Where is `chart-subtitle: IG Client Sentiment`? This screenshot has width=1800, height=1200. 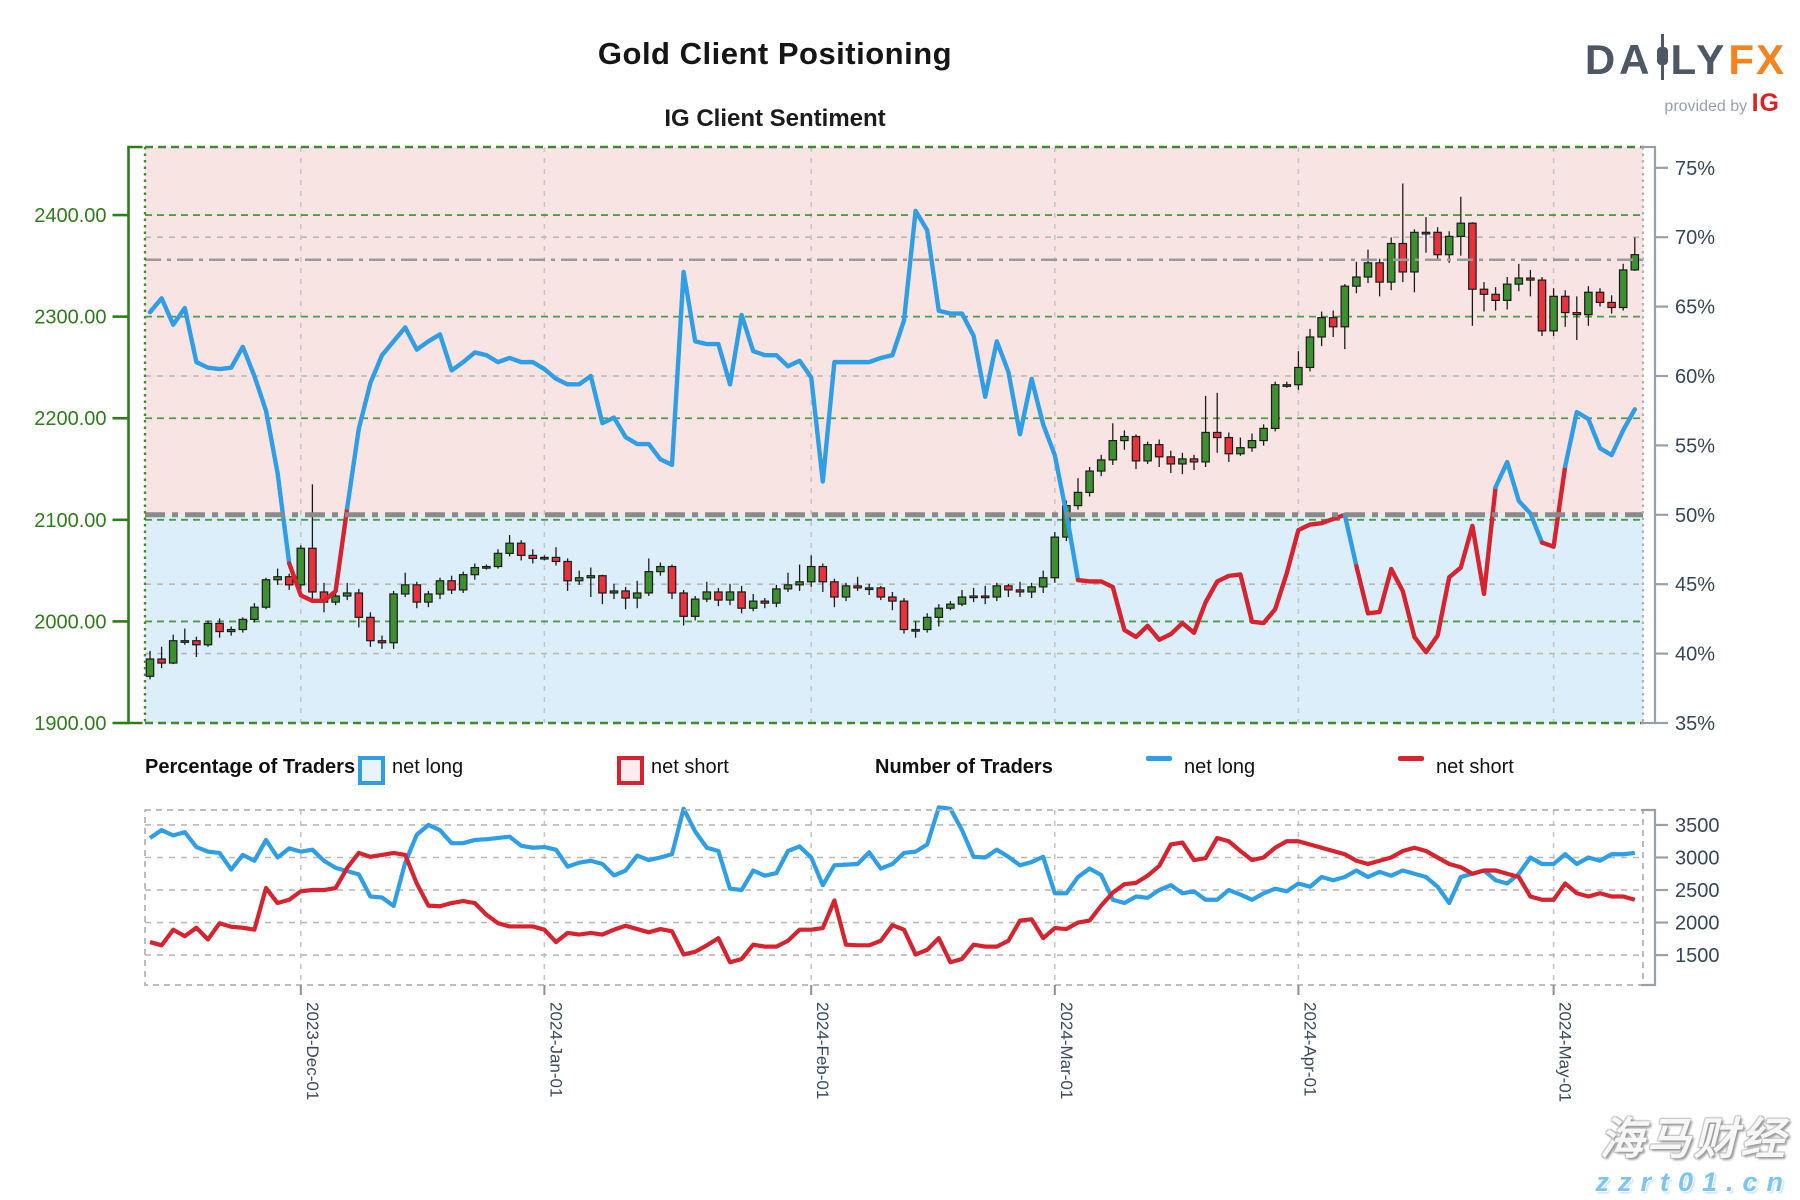
chart-subtitle: IG Client Sentiment is located at coordinates (775, 118).